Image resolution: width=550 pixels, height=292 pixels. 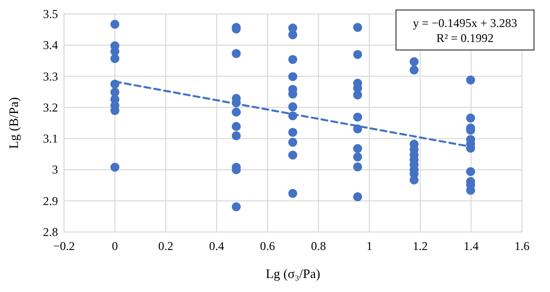 I want to click on y-tick-label: 3.1, so click(x=50, y=139).